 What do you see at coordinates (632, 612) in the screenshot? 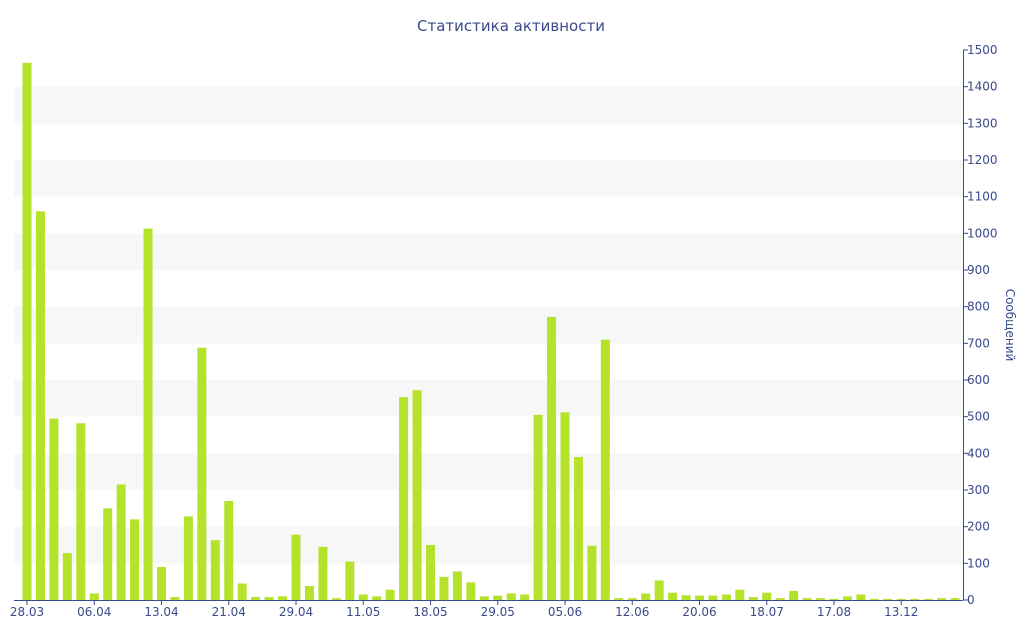
I see `x-tick-label: 12.06` at bounding box center [632, 612].